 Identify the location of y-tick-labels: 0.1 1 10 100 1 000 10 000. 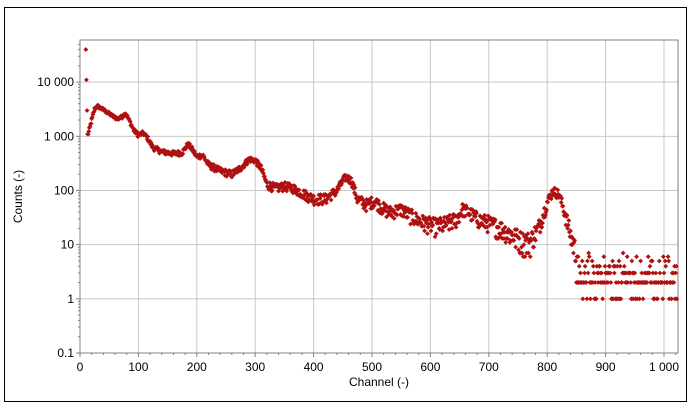
(55, 217).